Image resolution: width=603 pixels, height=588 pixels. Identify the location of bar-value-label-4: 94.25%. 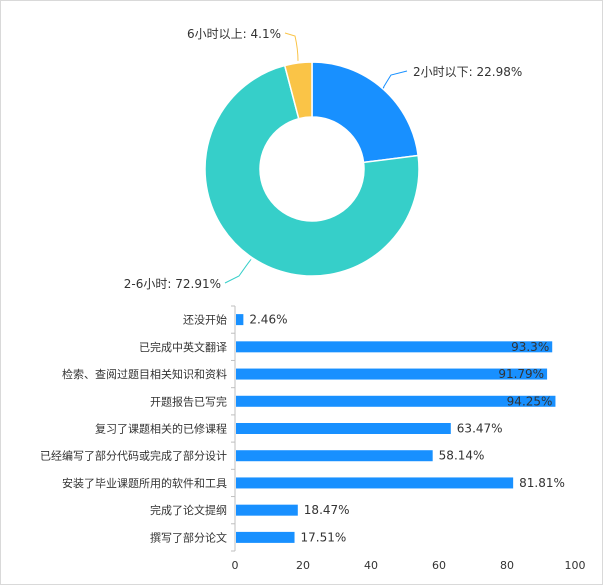
(530, 401).